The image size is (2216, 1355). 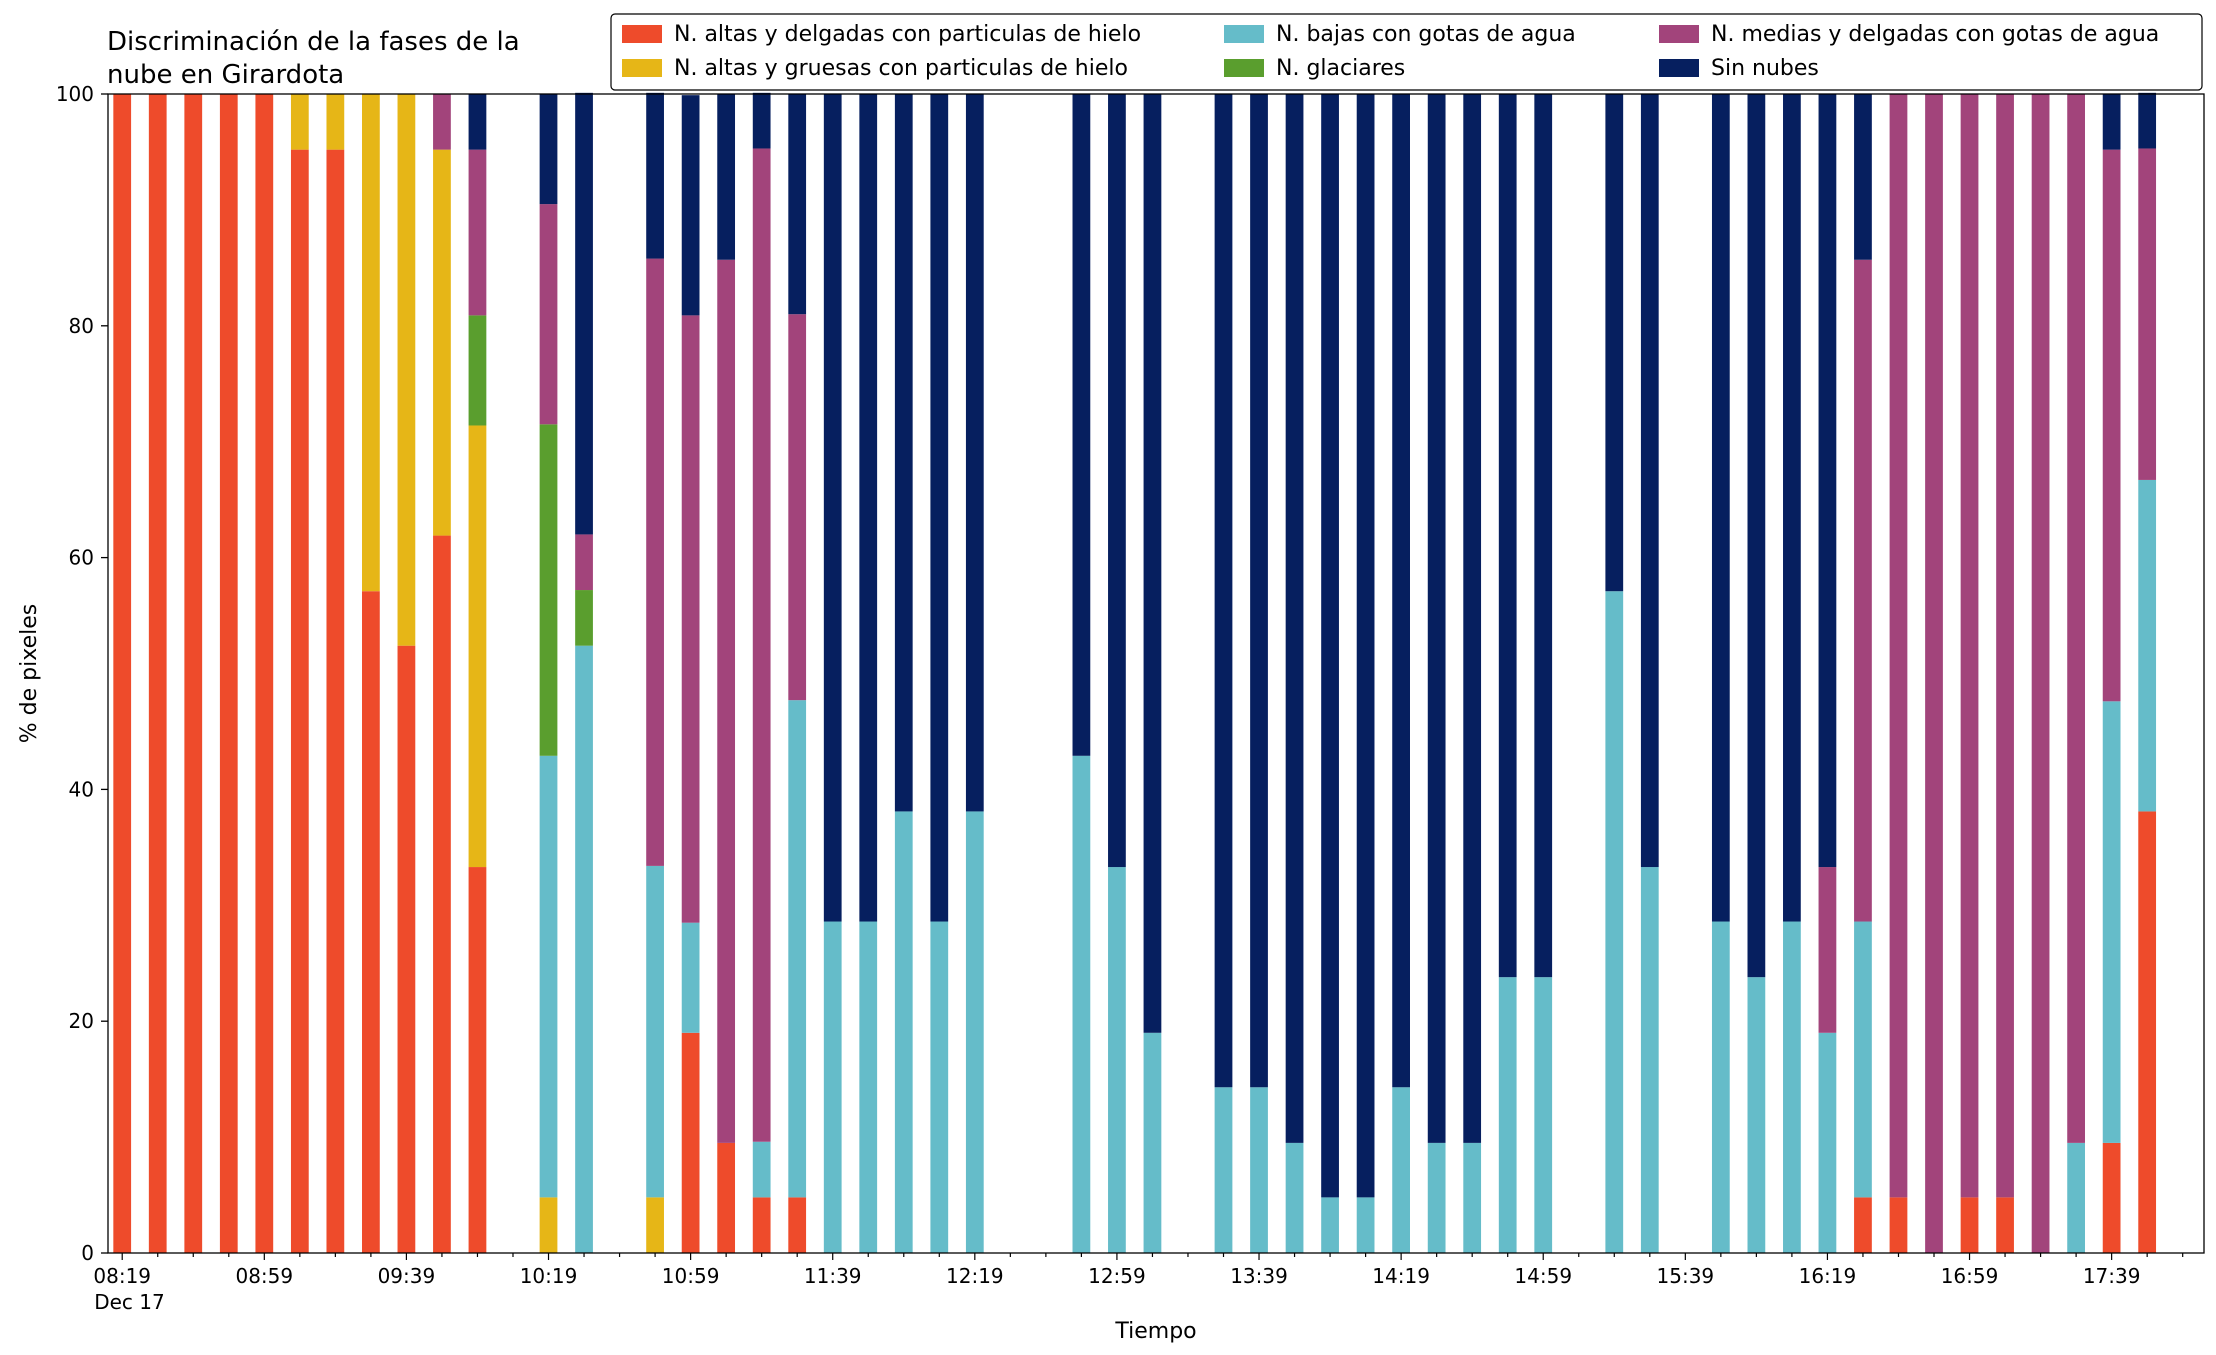 What do you see at coordinates (1426, 34) in the screenshot?
I see `legend-label: N. bajas con gotas de agua` at bounding box center [1426, 34].